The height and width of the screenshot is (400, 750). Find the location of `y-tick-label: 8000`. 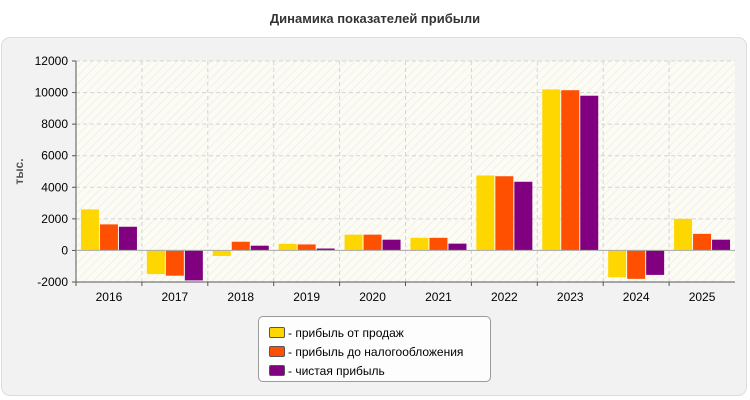

y-tick-label: 8000 is located at coordinates (54, 124).